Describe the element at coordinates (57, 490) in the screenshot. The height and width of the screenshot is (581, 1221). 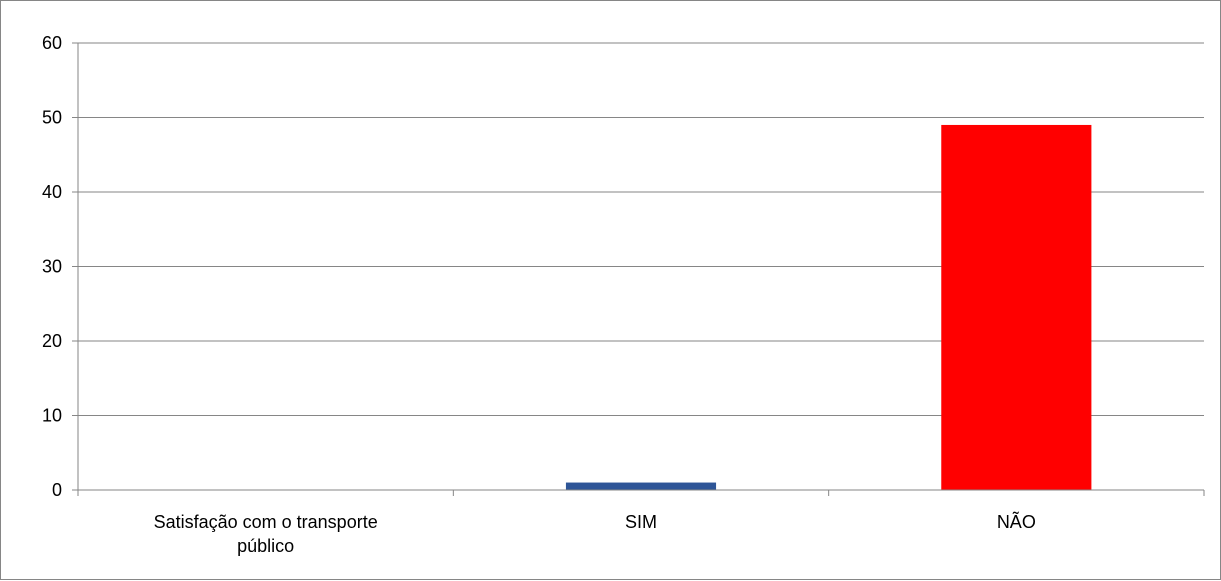
I see `y-tick-label: 0` at that location.